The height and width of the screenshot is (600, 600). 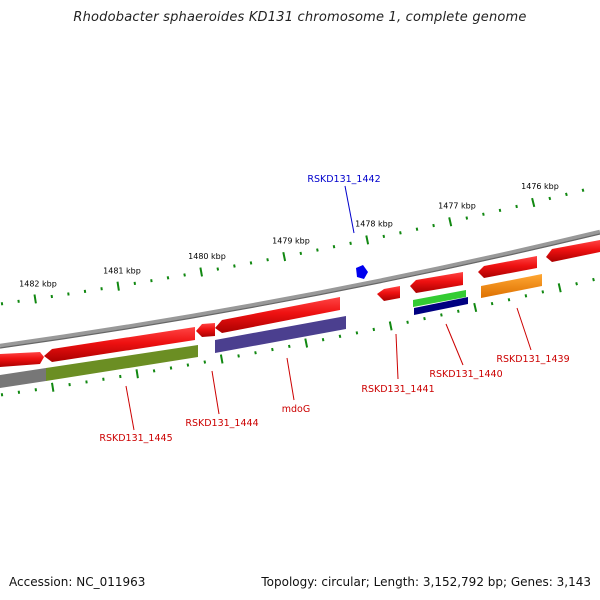 I want to click on kbp-label: 1479 kbp, so click(x=291, y=240).